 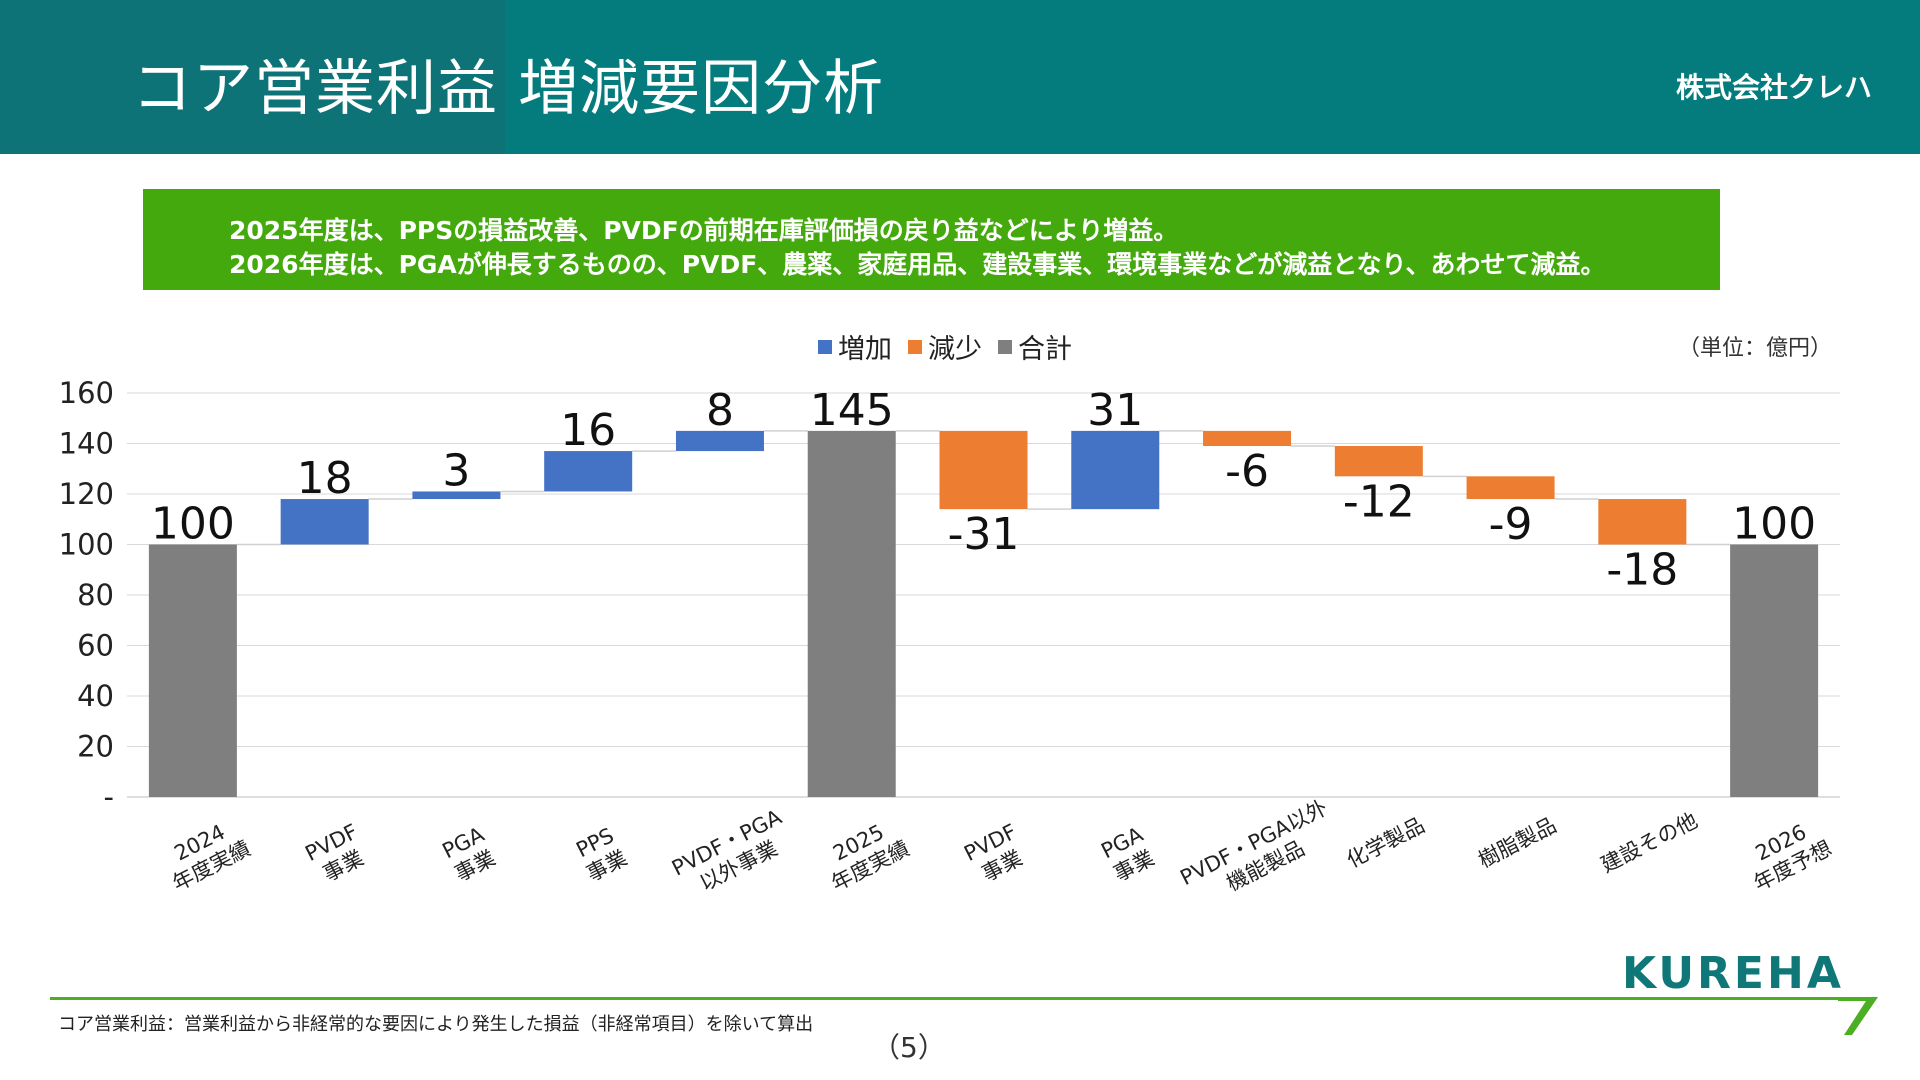 What do you see at coordinates (86, 545) in the screenshot?
I see `y-tick-label: 100` at bounding box center [86, 545].